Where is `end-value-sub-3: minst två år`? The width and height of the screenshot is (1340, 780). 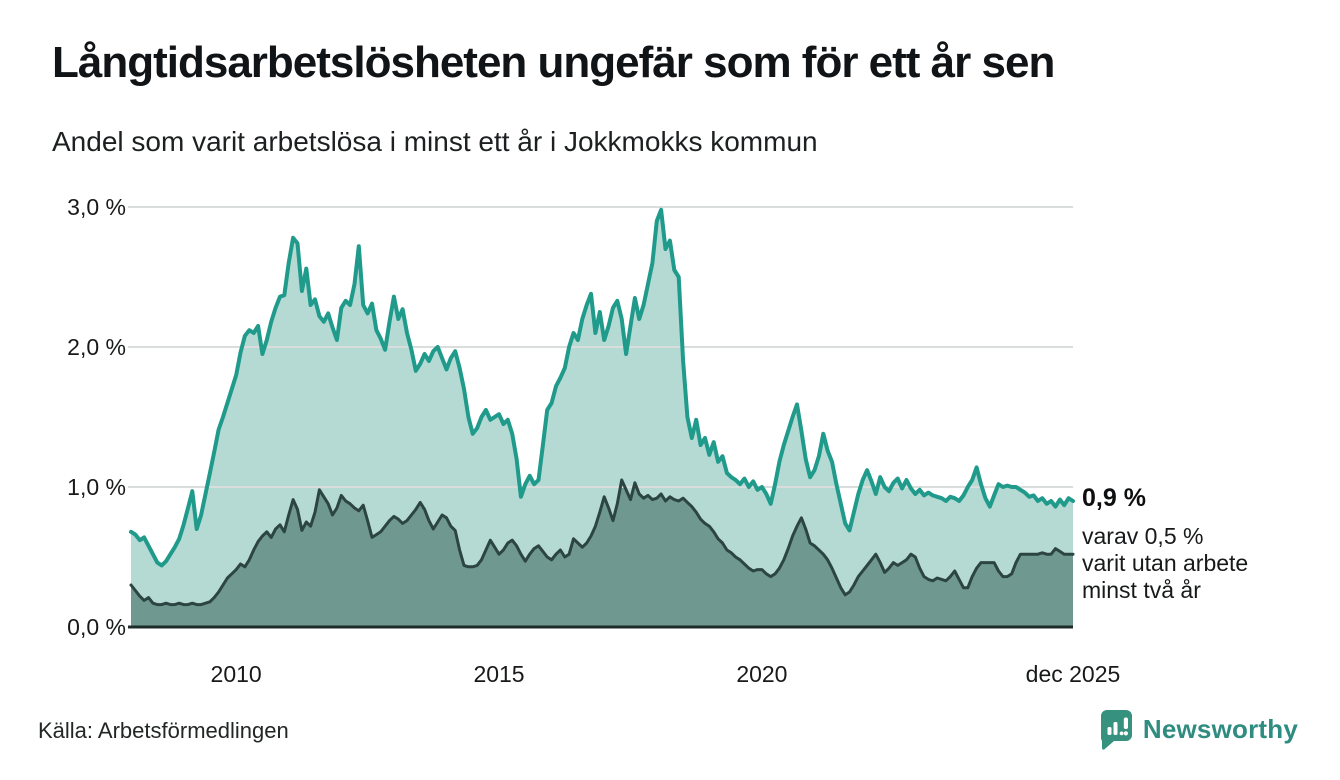 end-value-sub-3: minst två år is located at coordinates (1141, 590).